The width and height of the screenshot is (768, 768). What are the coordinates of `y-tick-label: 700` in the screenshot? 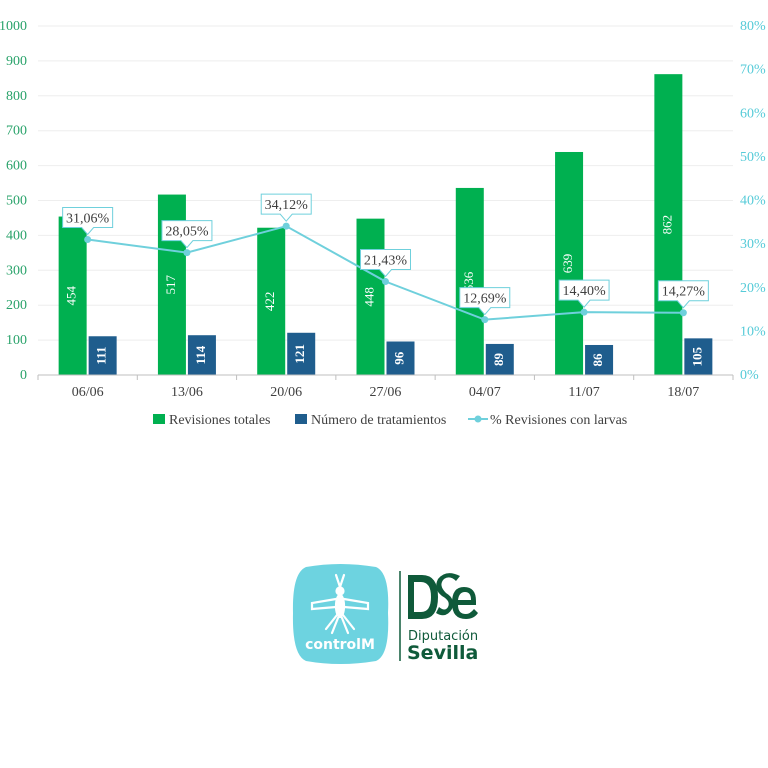 It's located at (16, 131).